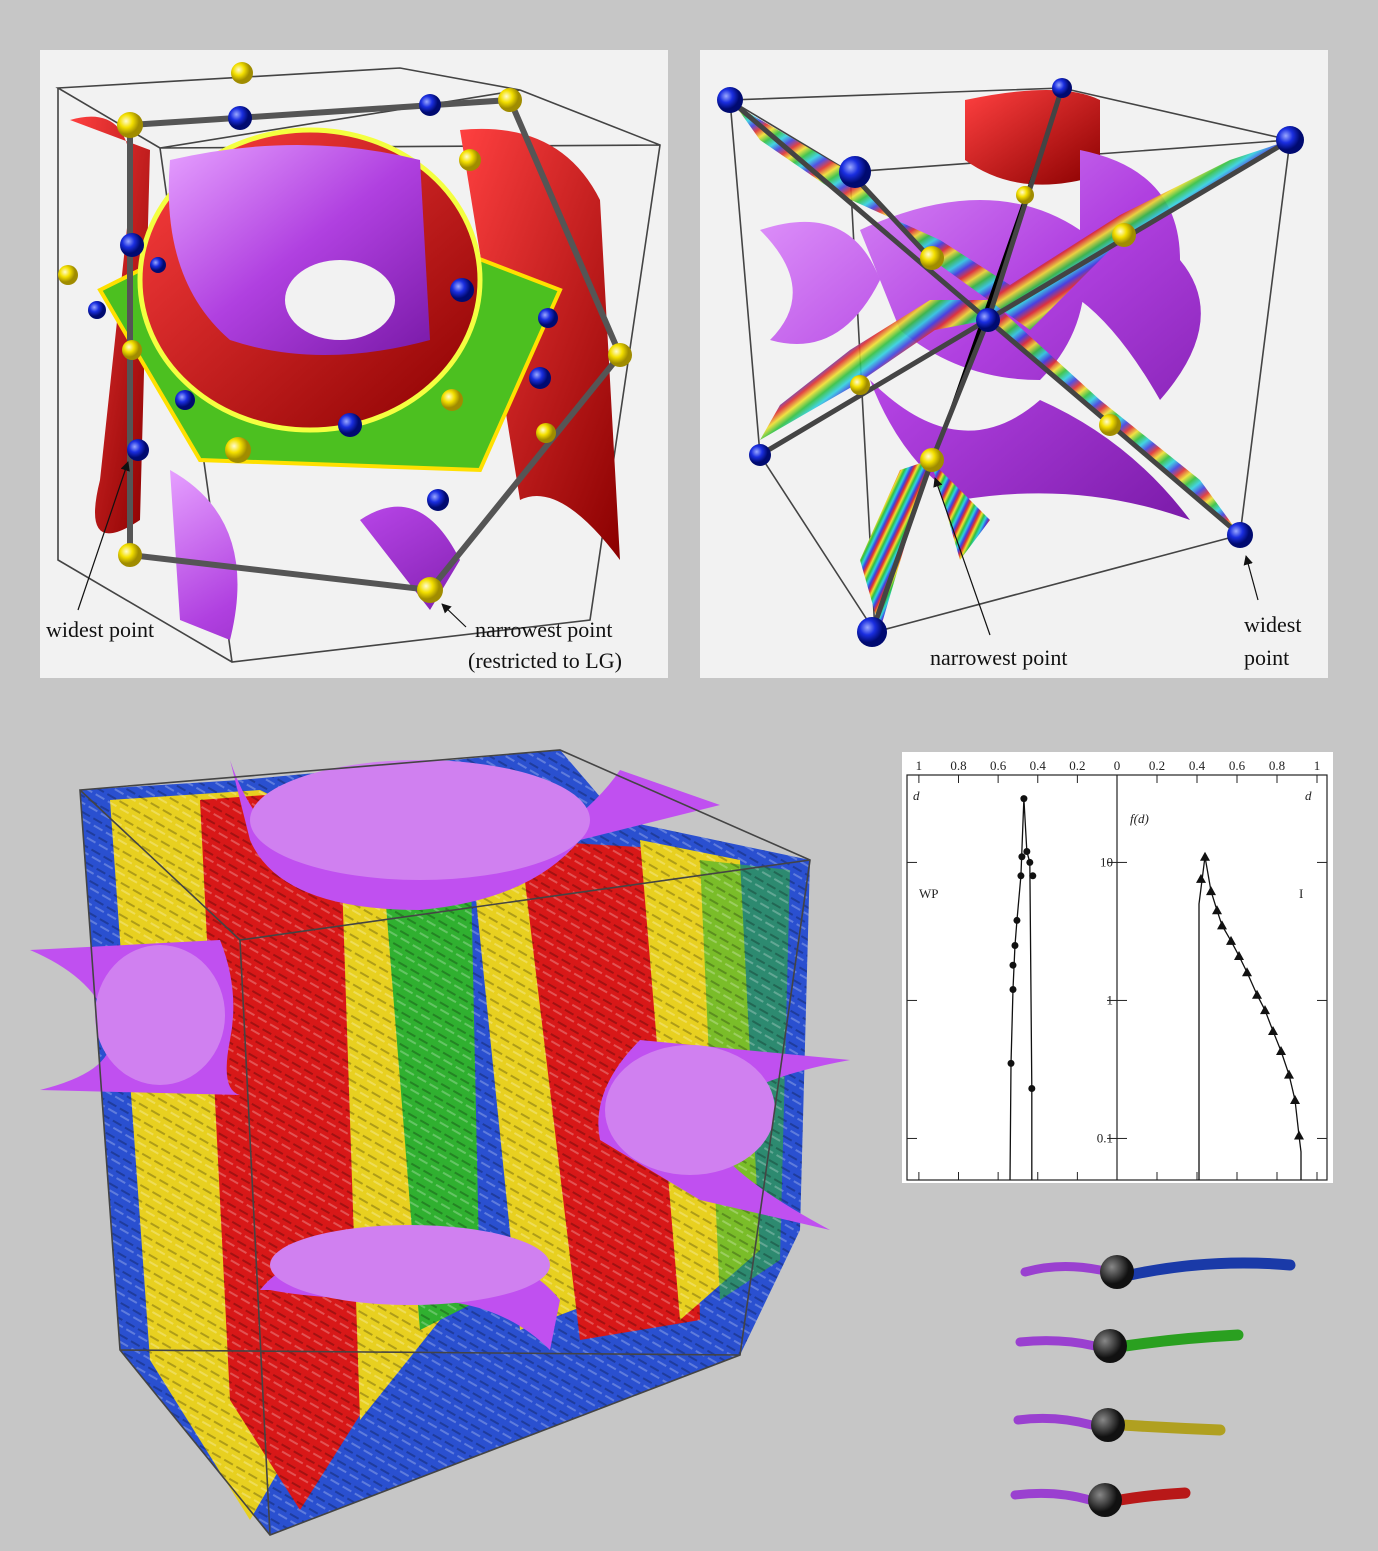  I want to click on panel-label: I, so click(1301, 893).